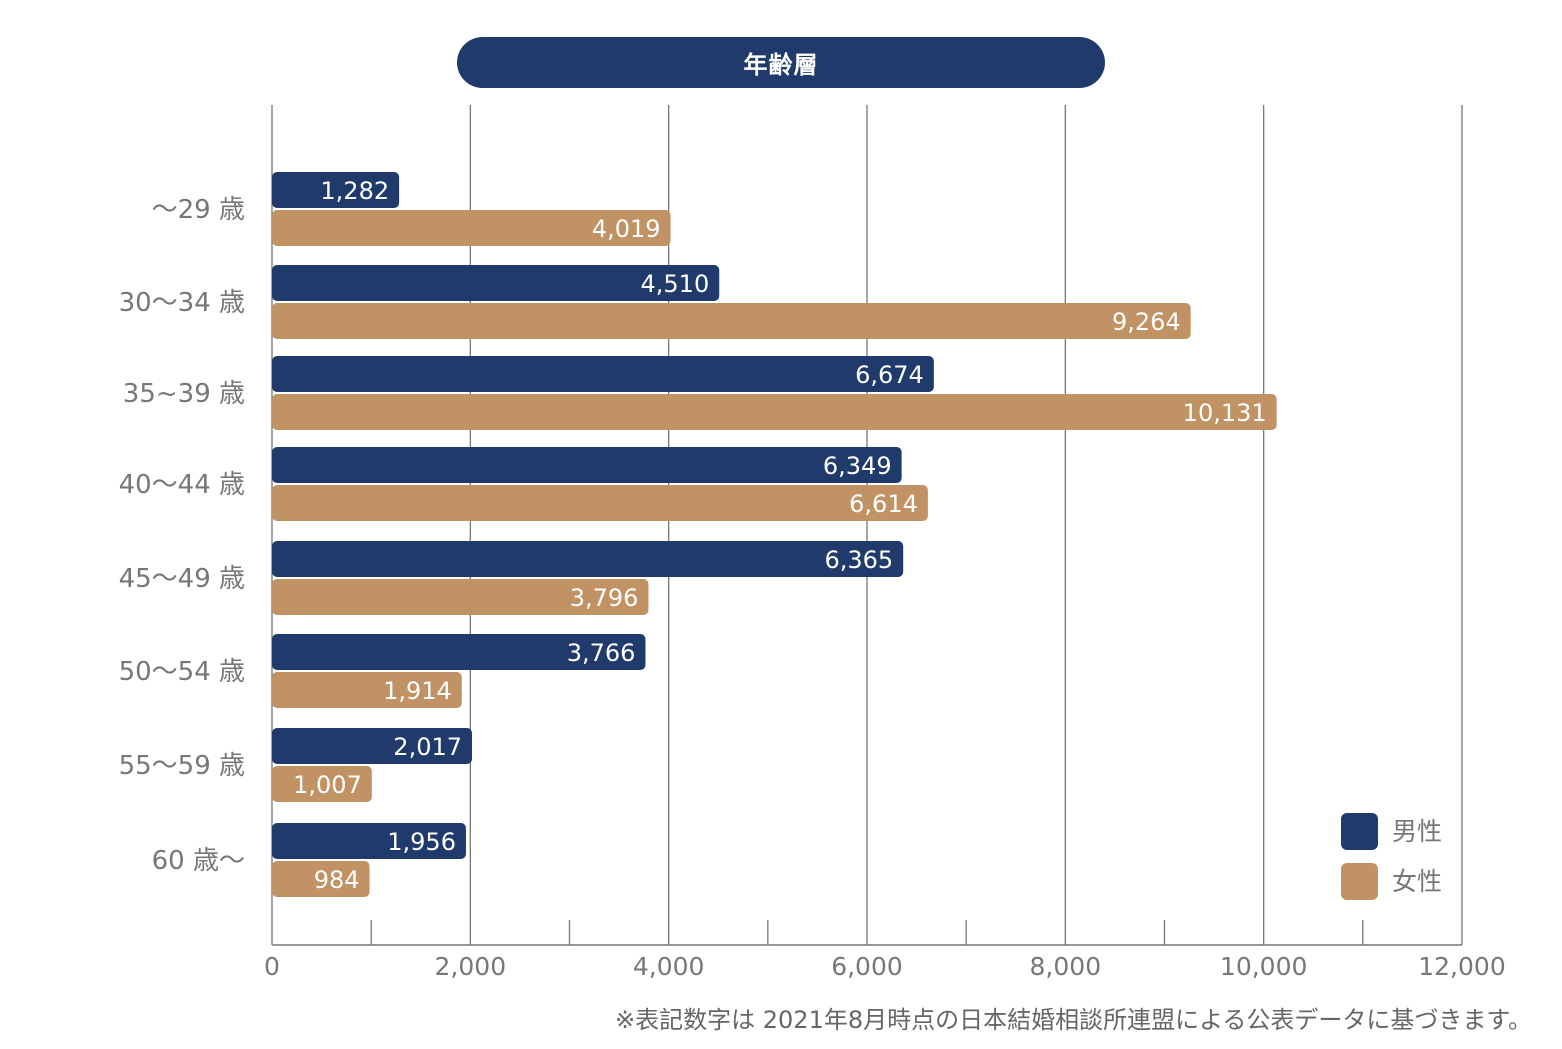  What do you see at coordinates (337, 880) in the screenshot?
I see `data-label-female: 984` at bounding box center [337, 880].